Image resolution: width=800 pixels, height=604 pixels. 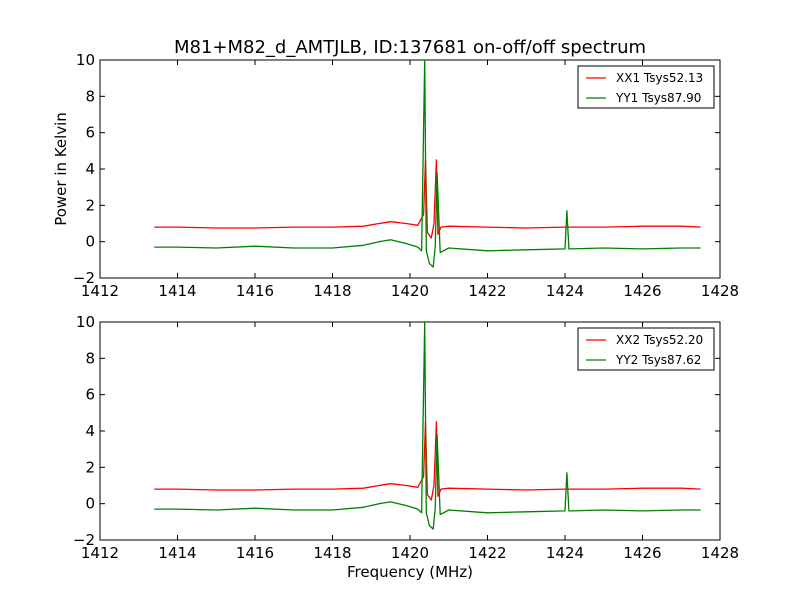 I want to click on legend-label: XX2 Tsys52.20, so click(x=659, y=340).